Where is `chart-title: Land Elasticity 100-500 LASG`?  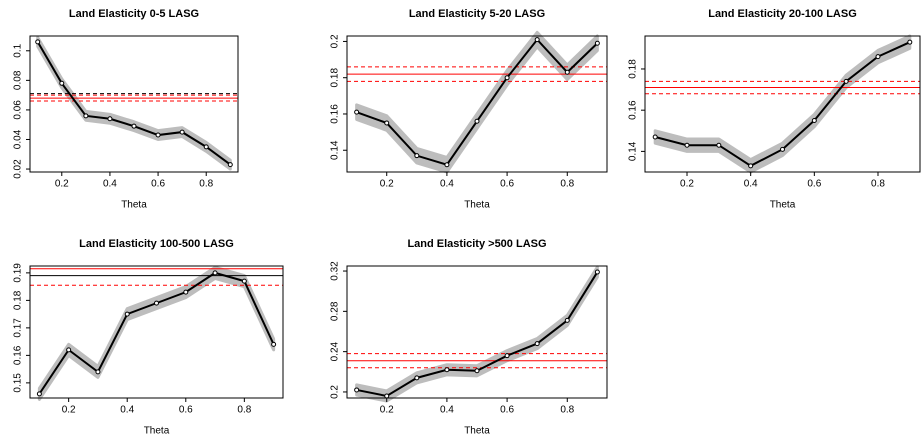 chart-title: Land Elasticity 100-500 LASG is located at coordinates (156, 244).